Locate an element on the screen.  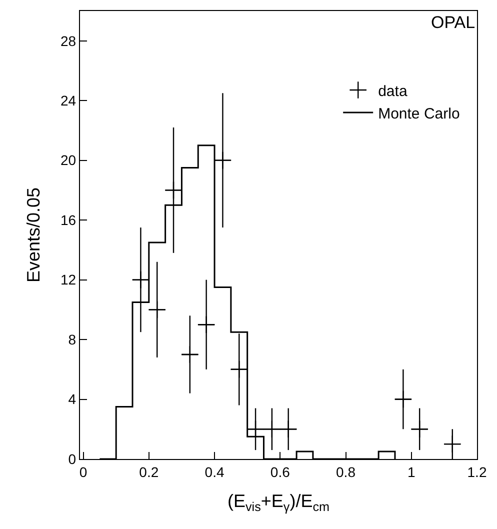
x-tick-label: 0.8 is located at coordinates (346, 472).